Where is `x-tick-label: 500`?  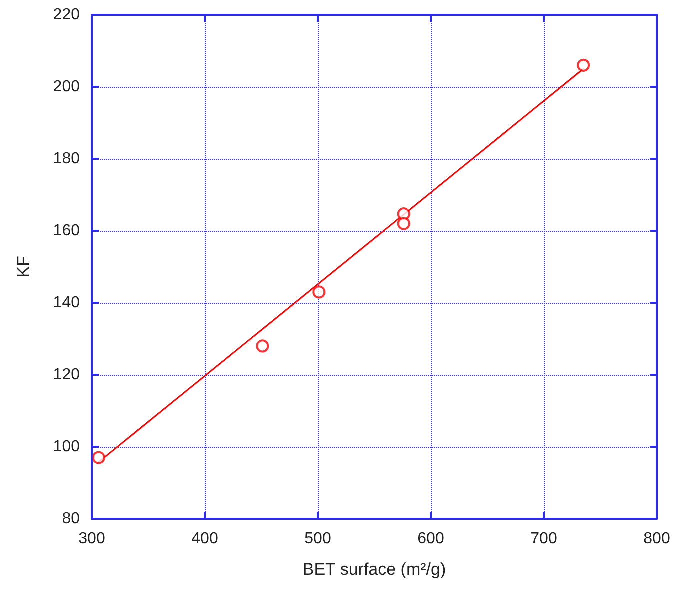 x-tick-label: 500 is located at coordinates (318, 539).